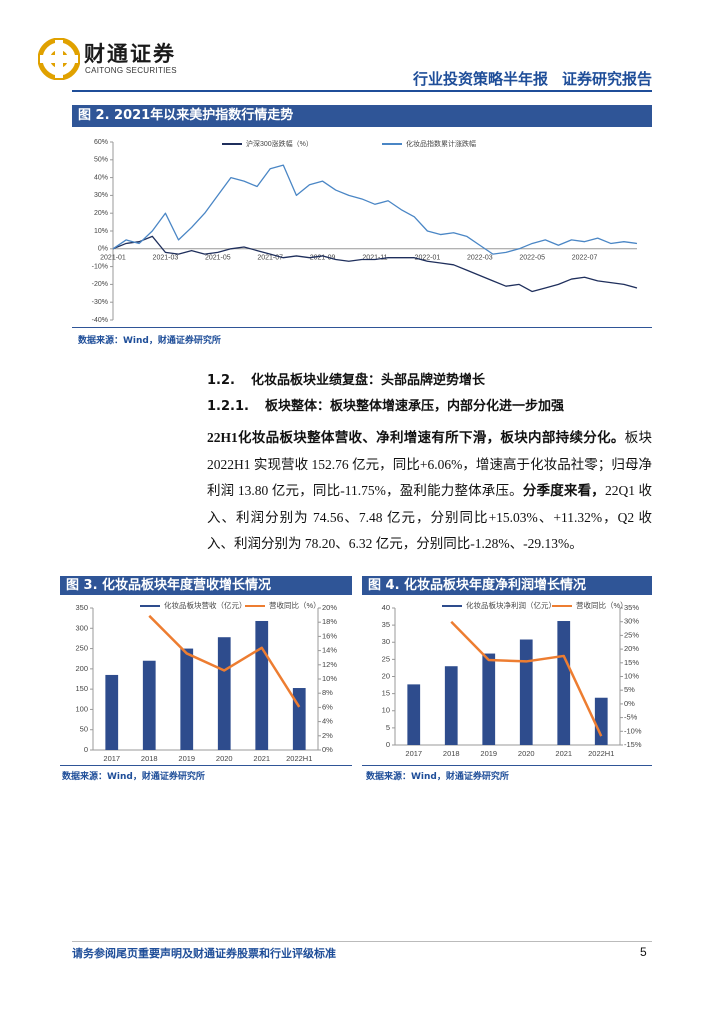 The image size is (724, 1024). Describe the element at coordinates (81, 668) in the screenshot. I see `y-tick-label: 200` at that location.